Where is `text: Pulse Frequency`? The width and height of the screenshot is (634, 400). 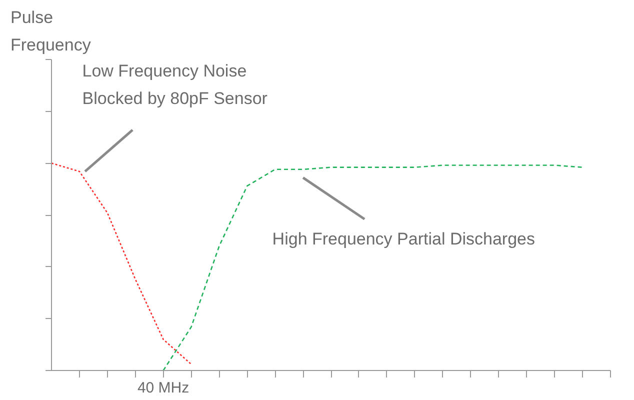 text: Pulse Frequency is located at coordinates (51, 31).